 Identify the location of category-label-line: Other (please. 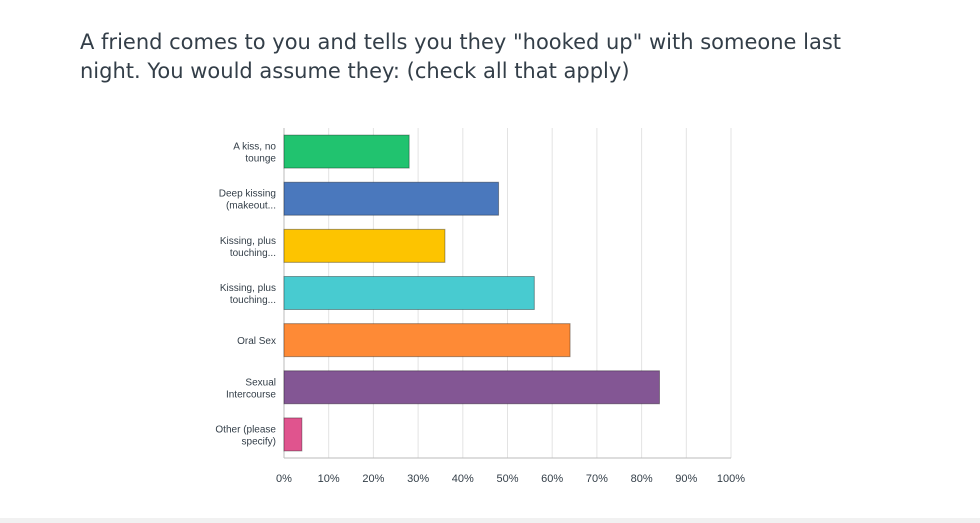
(245, 429).